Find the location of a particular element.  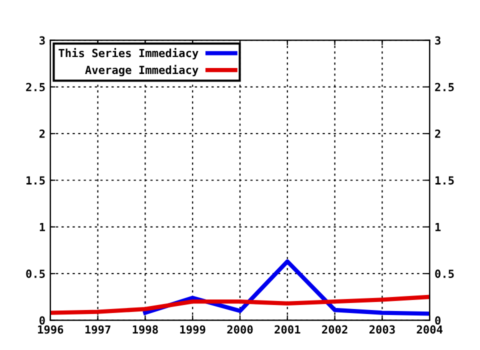

y2-tick-label: 1.5 is located at coordinates (444, 180).